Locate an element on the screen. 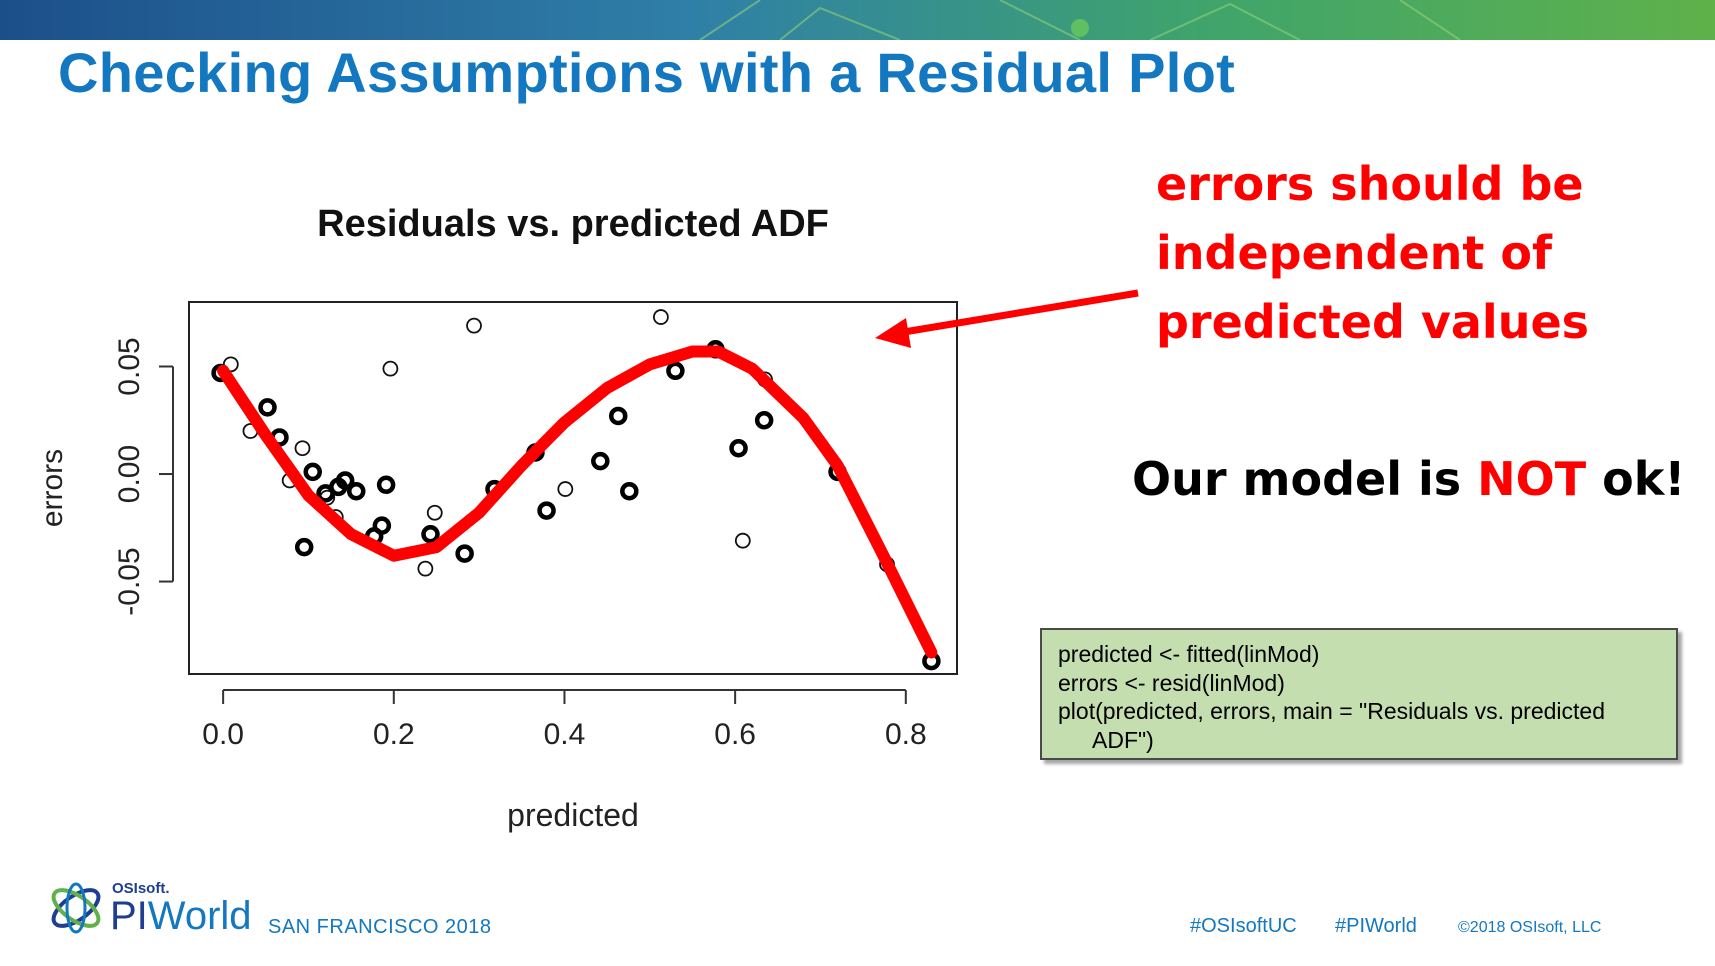 The width and height of the screenshot is (1715, 966). verdict-text: Our model is NOT ok! is located at coordinates (1408, 479).